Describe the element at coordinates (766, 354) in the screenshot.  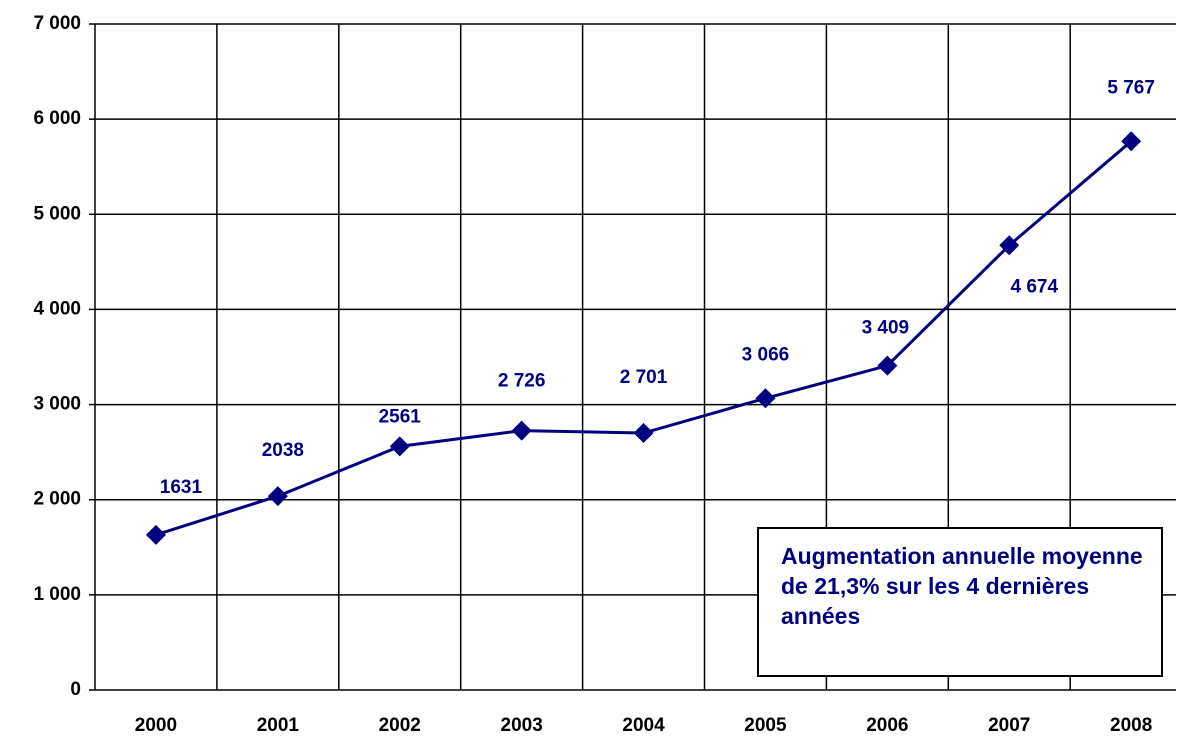
I see `data-label: 3 066` at that location.